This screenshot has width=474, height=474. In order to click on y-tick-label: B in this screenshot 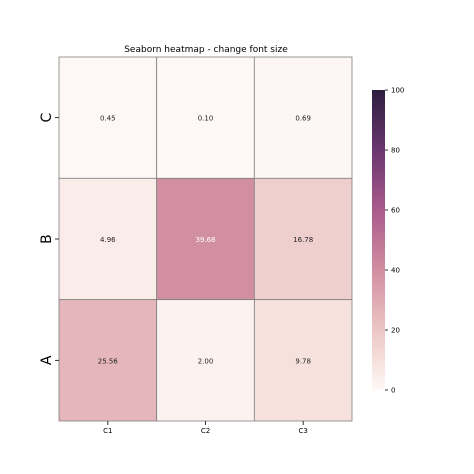, I will do `click(47, 239)`.